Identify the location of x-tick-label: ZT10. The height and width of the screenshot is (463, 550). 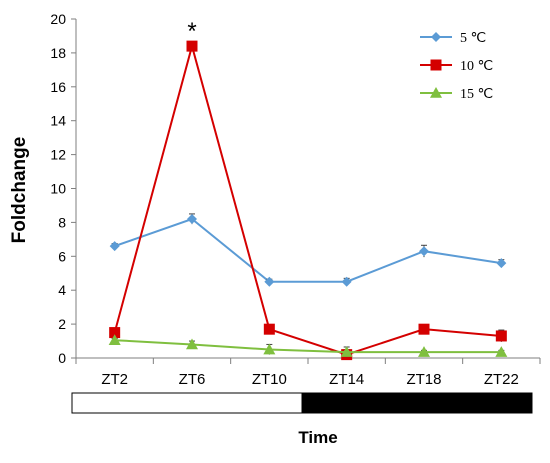
(269, 379).